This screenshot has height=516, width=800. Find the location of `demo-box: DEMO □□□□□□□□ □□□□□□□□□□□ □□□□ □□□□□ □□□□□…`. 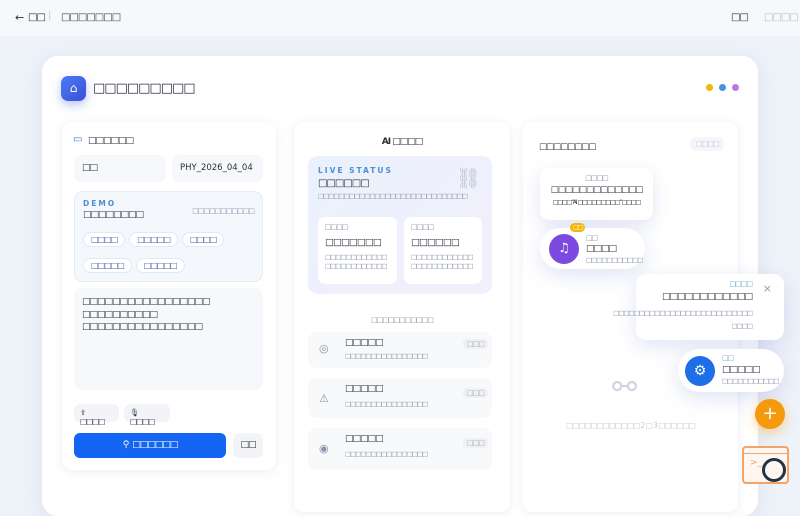

demo-box: DEMO □□□□□□□□ □□□□□□□□□□□ □□□□ □□□□□ □□□□□… is located at coordinates (168, 236).